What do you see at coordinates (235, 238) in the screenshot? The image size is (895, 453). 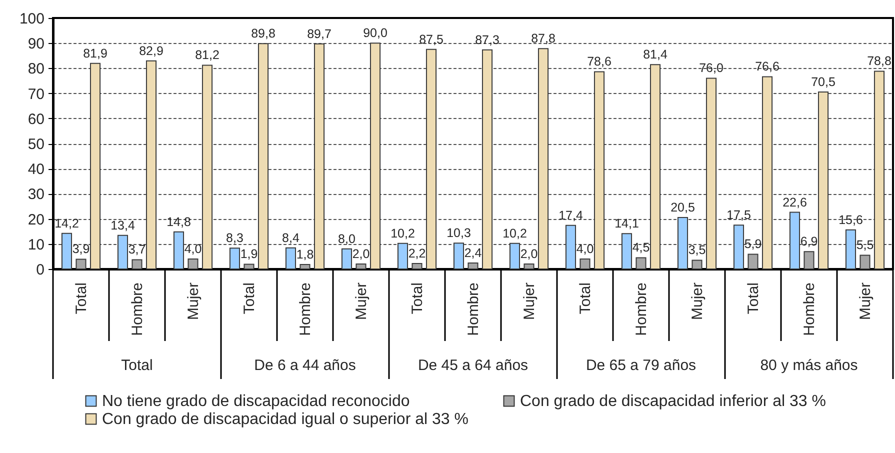 I see `data-label: 8,3` at bounding box center [235, 238].